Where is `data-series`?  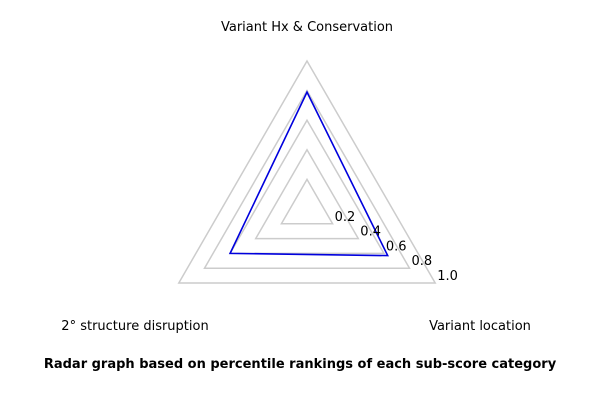 data-series is located at coordinates (308, 173).